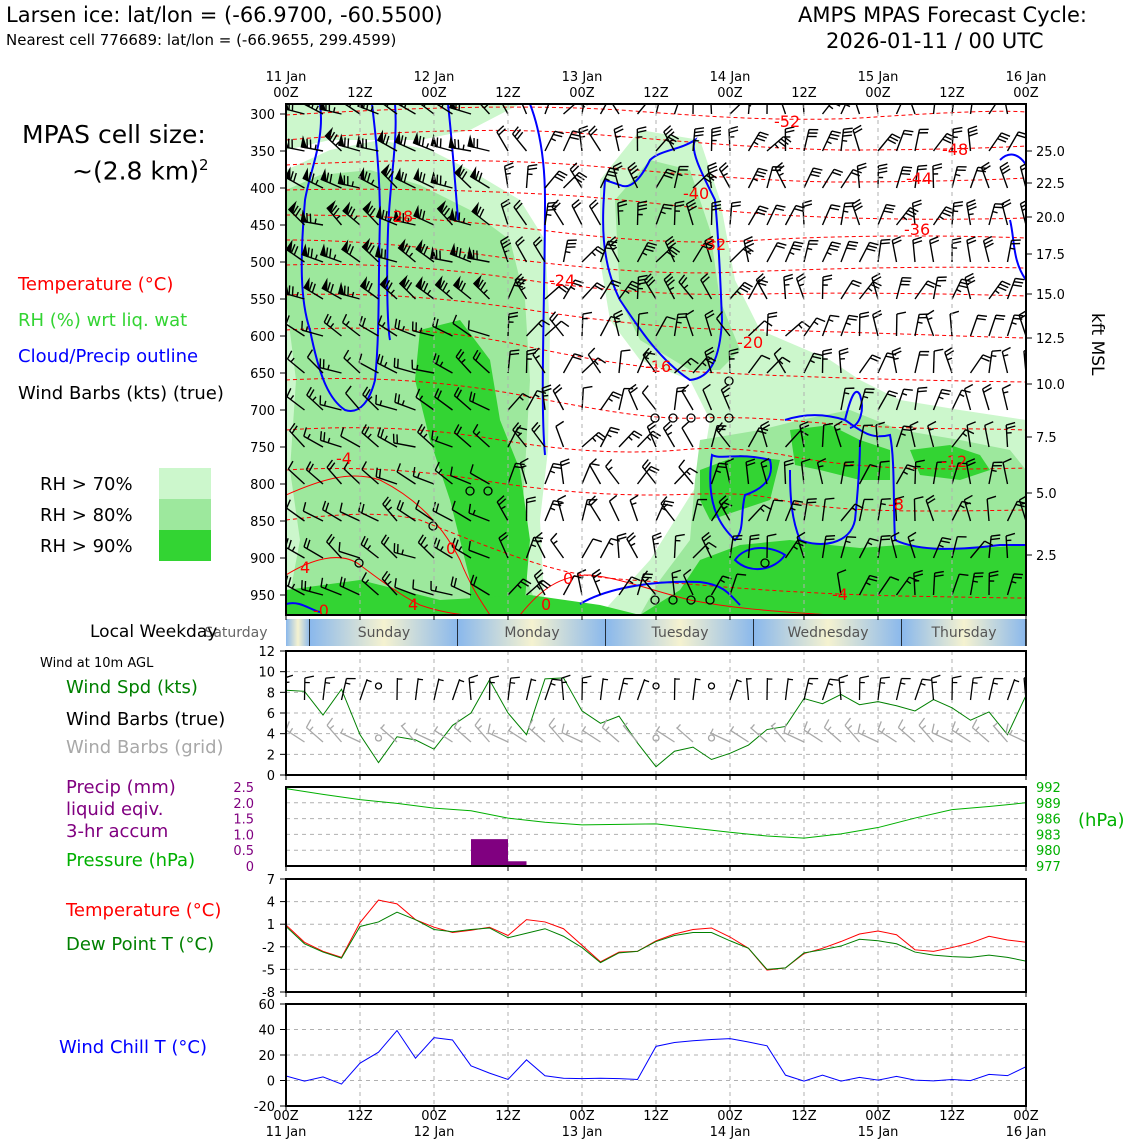 This screenshot has width=1140, height=1140. What do you see at coordinates (262, 263) in the screenshot?
I see `pressure-tick-label: 500` at bounding box center [262, 263].